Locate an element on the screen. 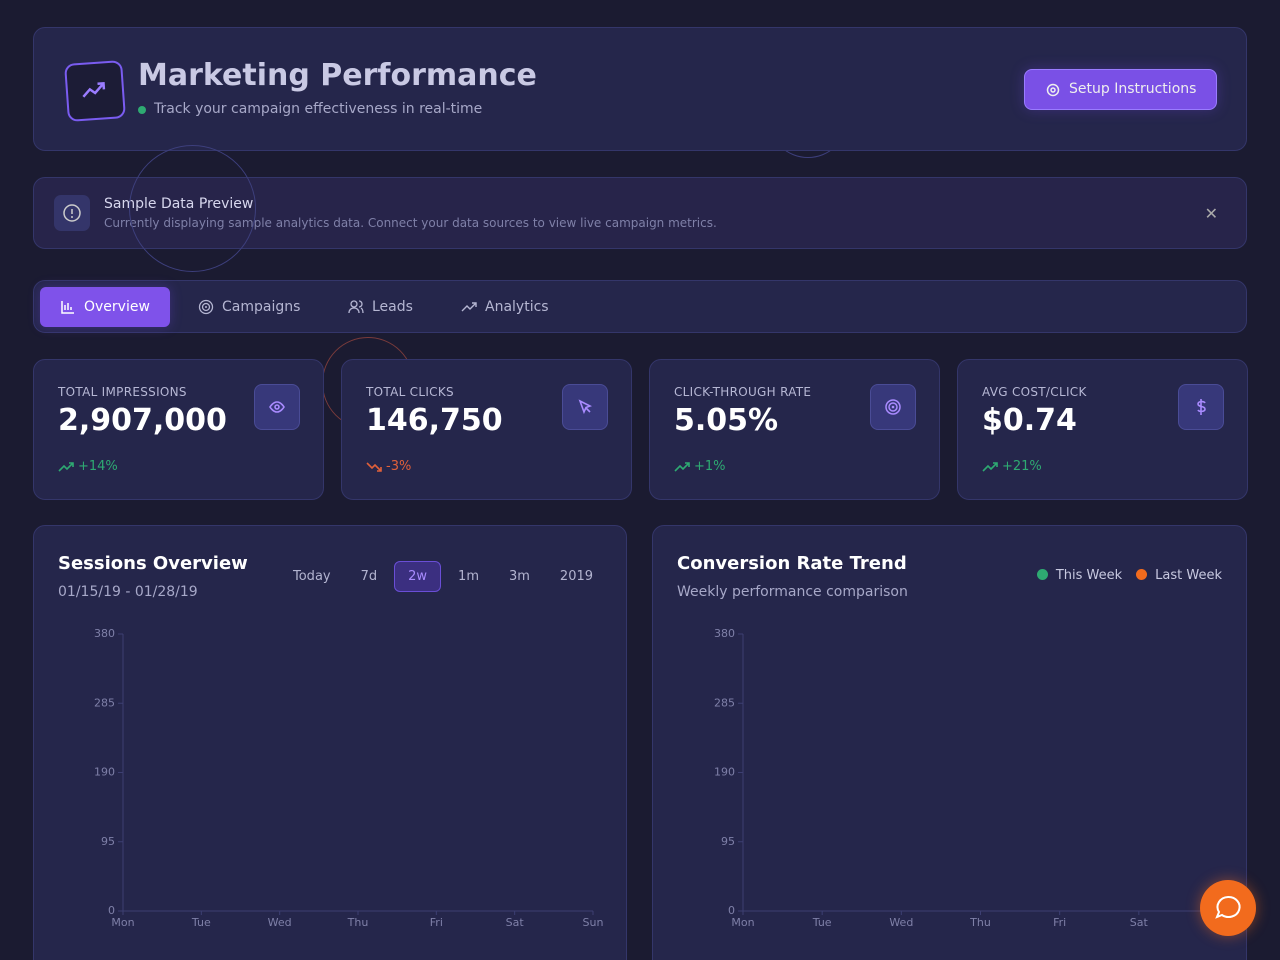  period-button: 1m is located at coordinates (468, 576).